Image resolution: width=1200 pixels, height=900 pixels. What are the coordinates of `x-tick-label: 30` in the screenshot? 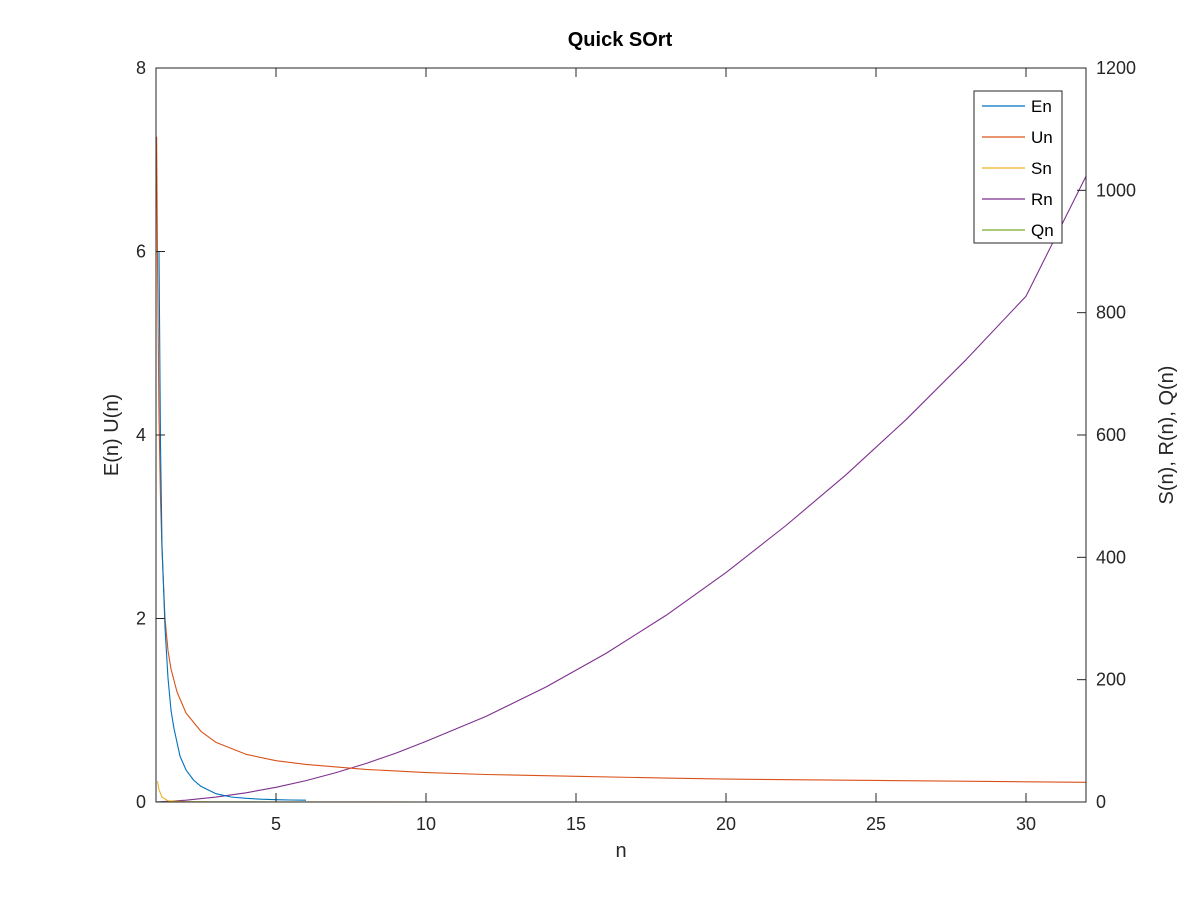 It's located at (1026, 824).